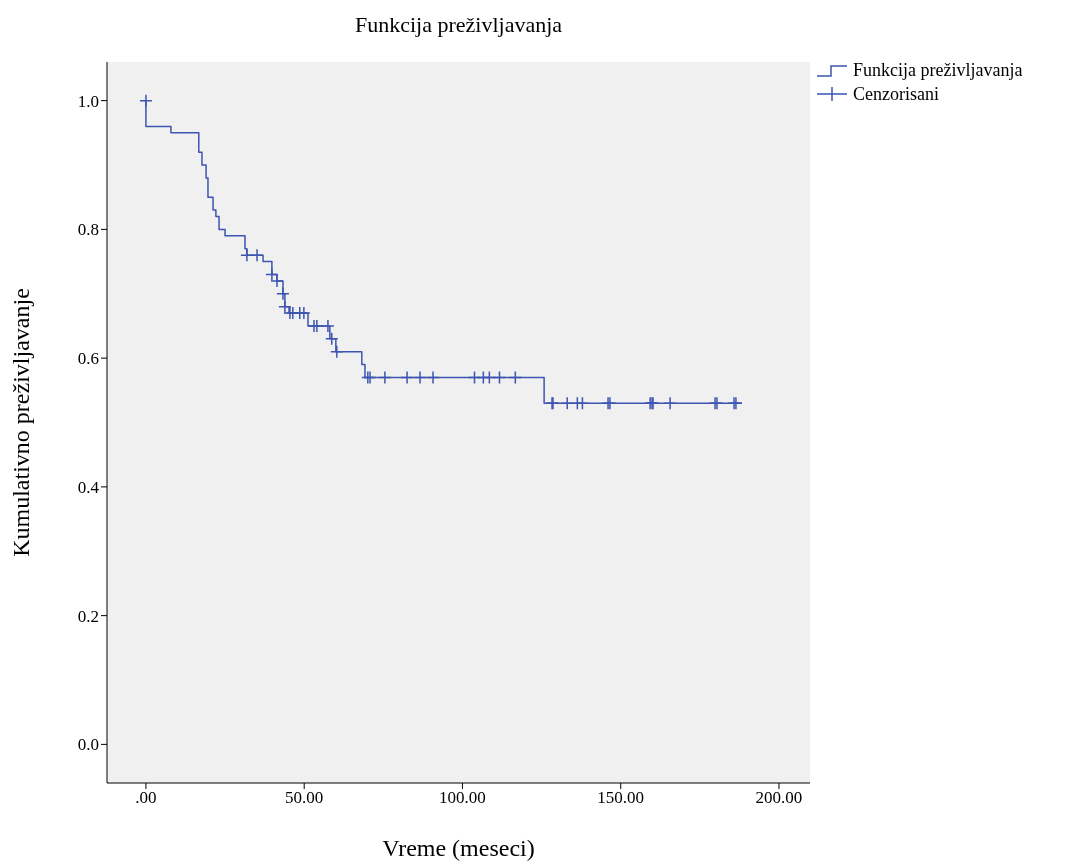  I want to click on legend-label: Cenzorisani, so click(896, 94).